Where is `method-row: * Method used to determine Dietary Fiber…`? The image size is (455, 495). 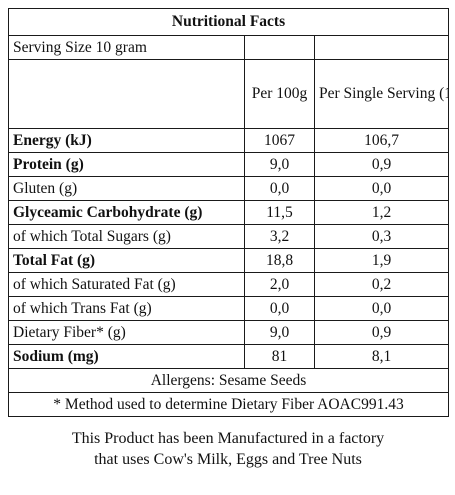
method-row: * Method used to determine Dietary Fiber… is located at coordinates (228, 404).